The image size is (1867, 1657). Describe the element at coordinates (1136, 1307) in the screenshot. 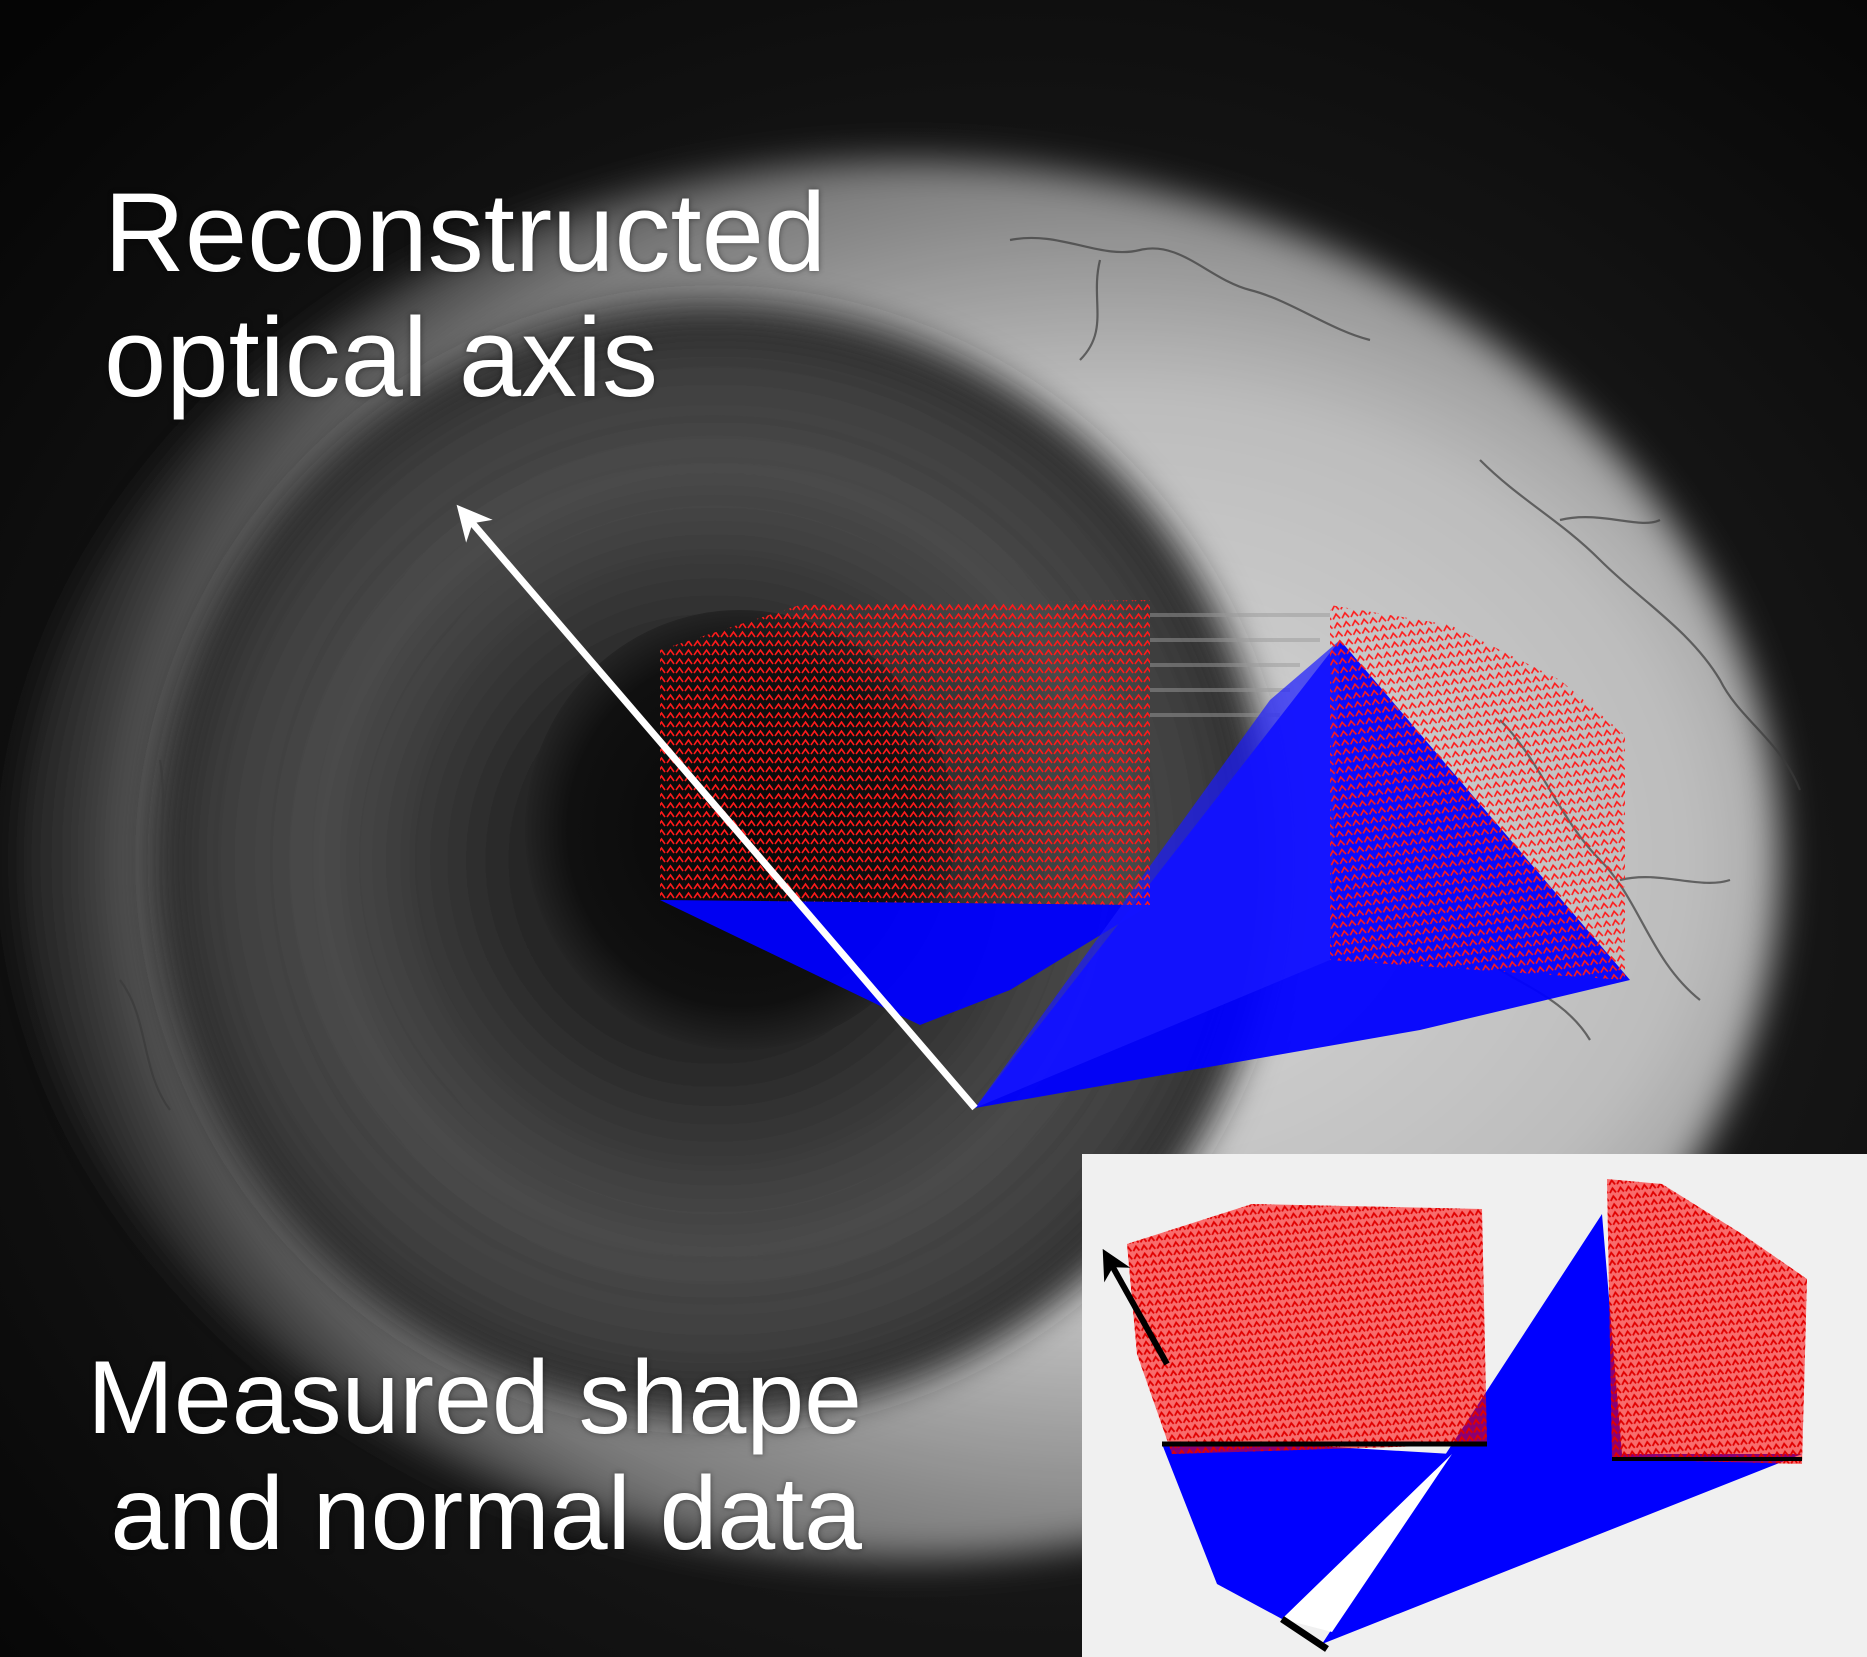

I see `inset-optical-axis-arrow` at that location.